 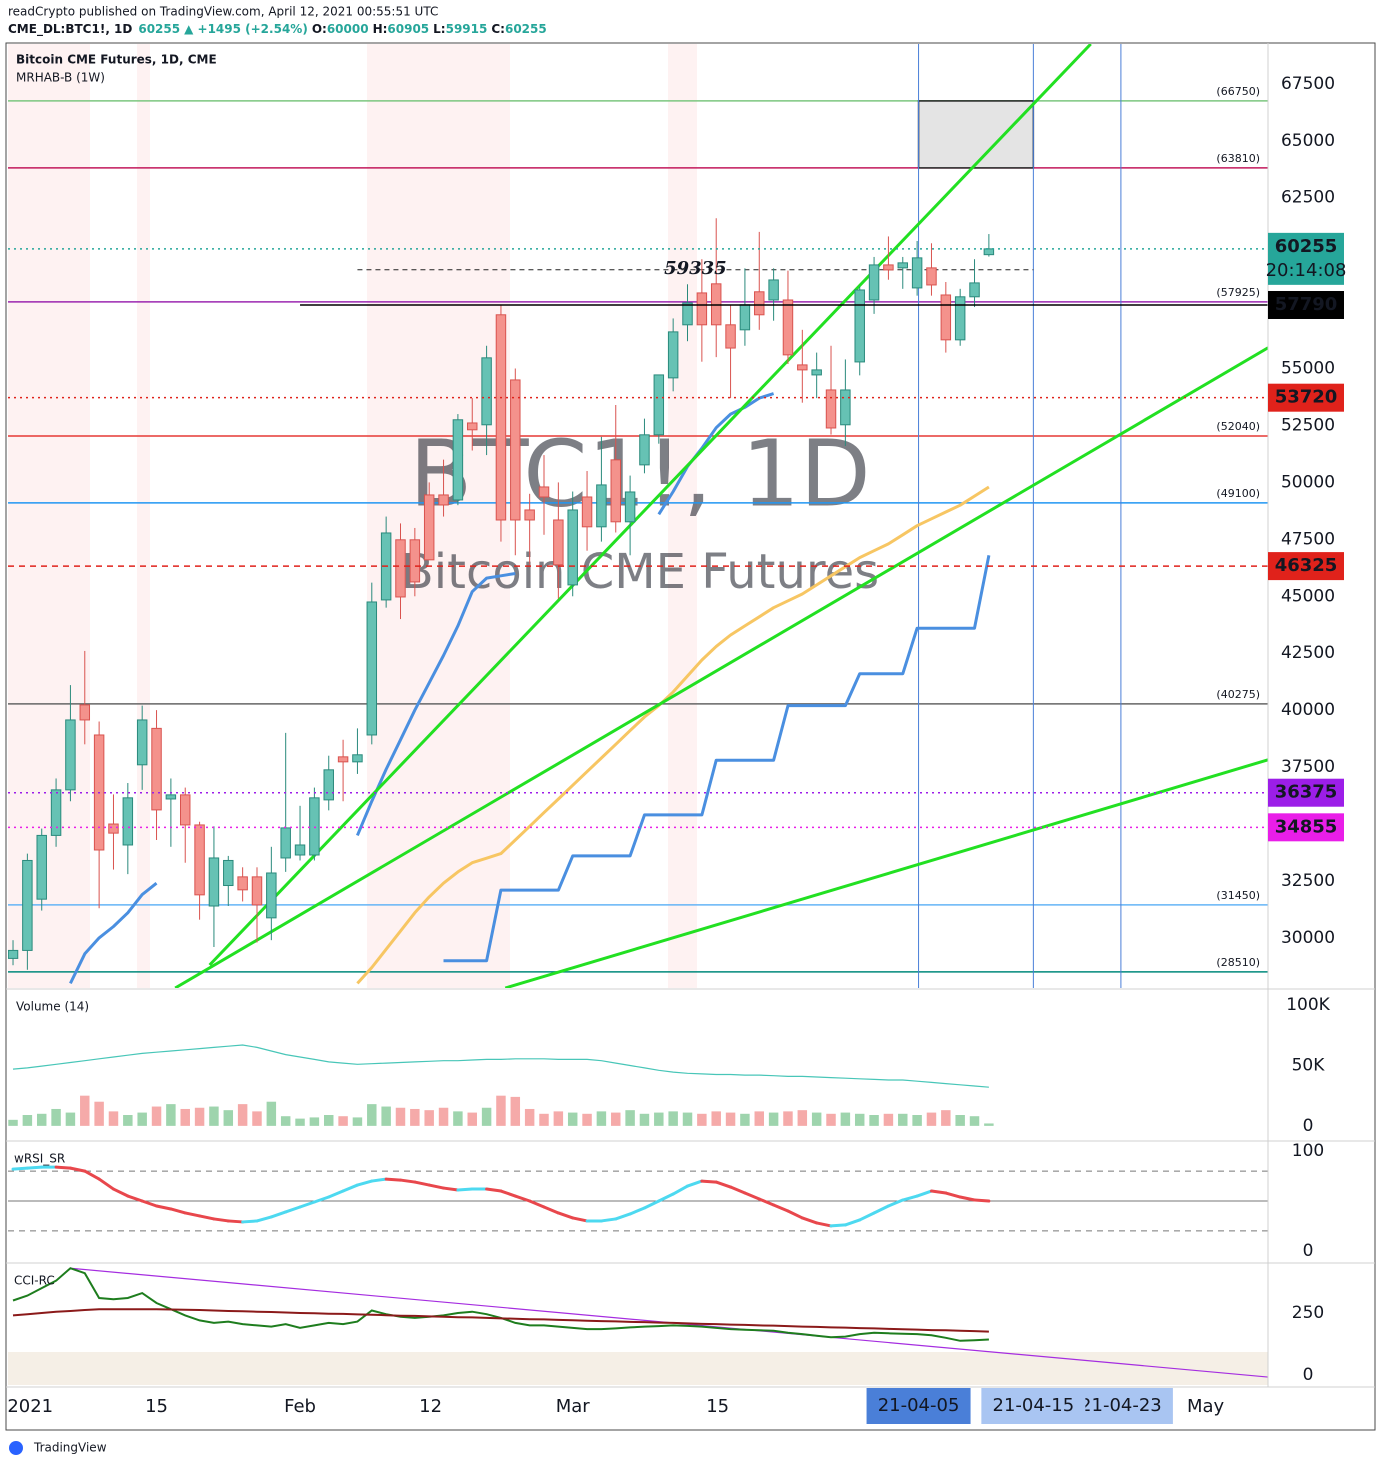 I want to click on high-label: H:, so click(x=380, y=29).